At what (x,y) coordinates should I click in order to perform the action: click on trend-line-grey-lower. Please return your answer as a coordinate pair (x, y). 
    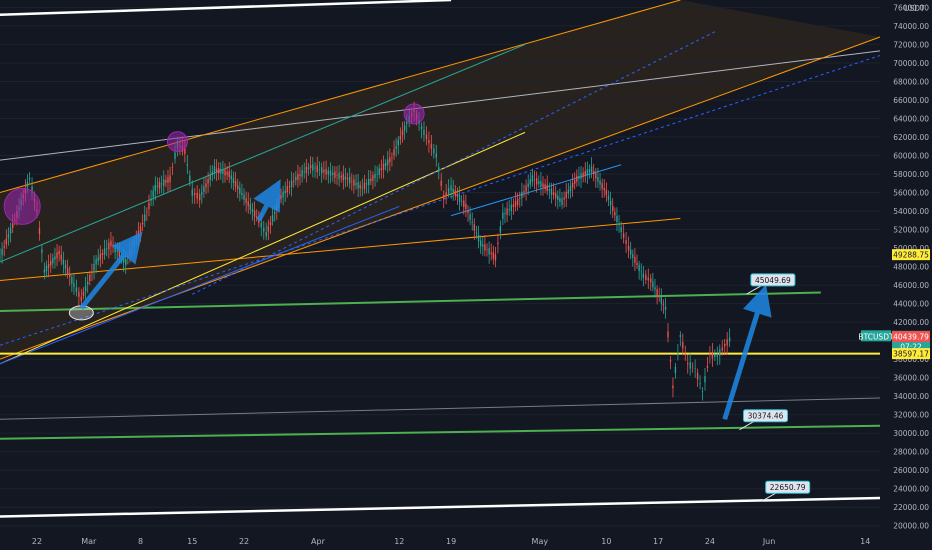
    Looking at the image, I should click on (440, 408).